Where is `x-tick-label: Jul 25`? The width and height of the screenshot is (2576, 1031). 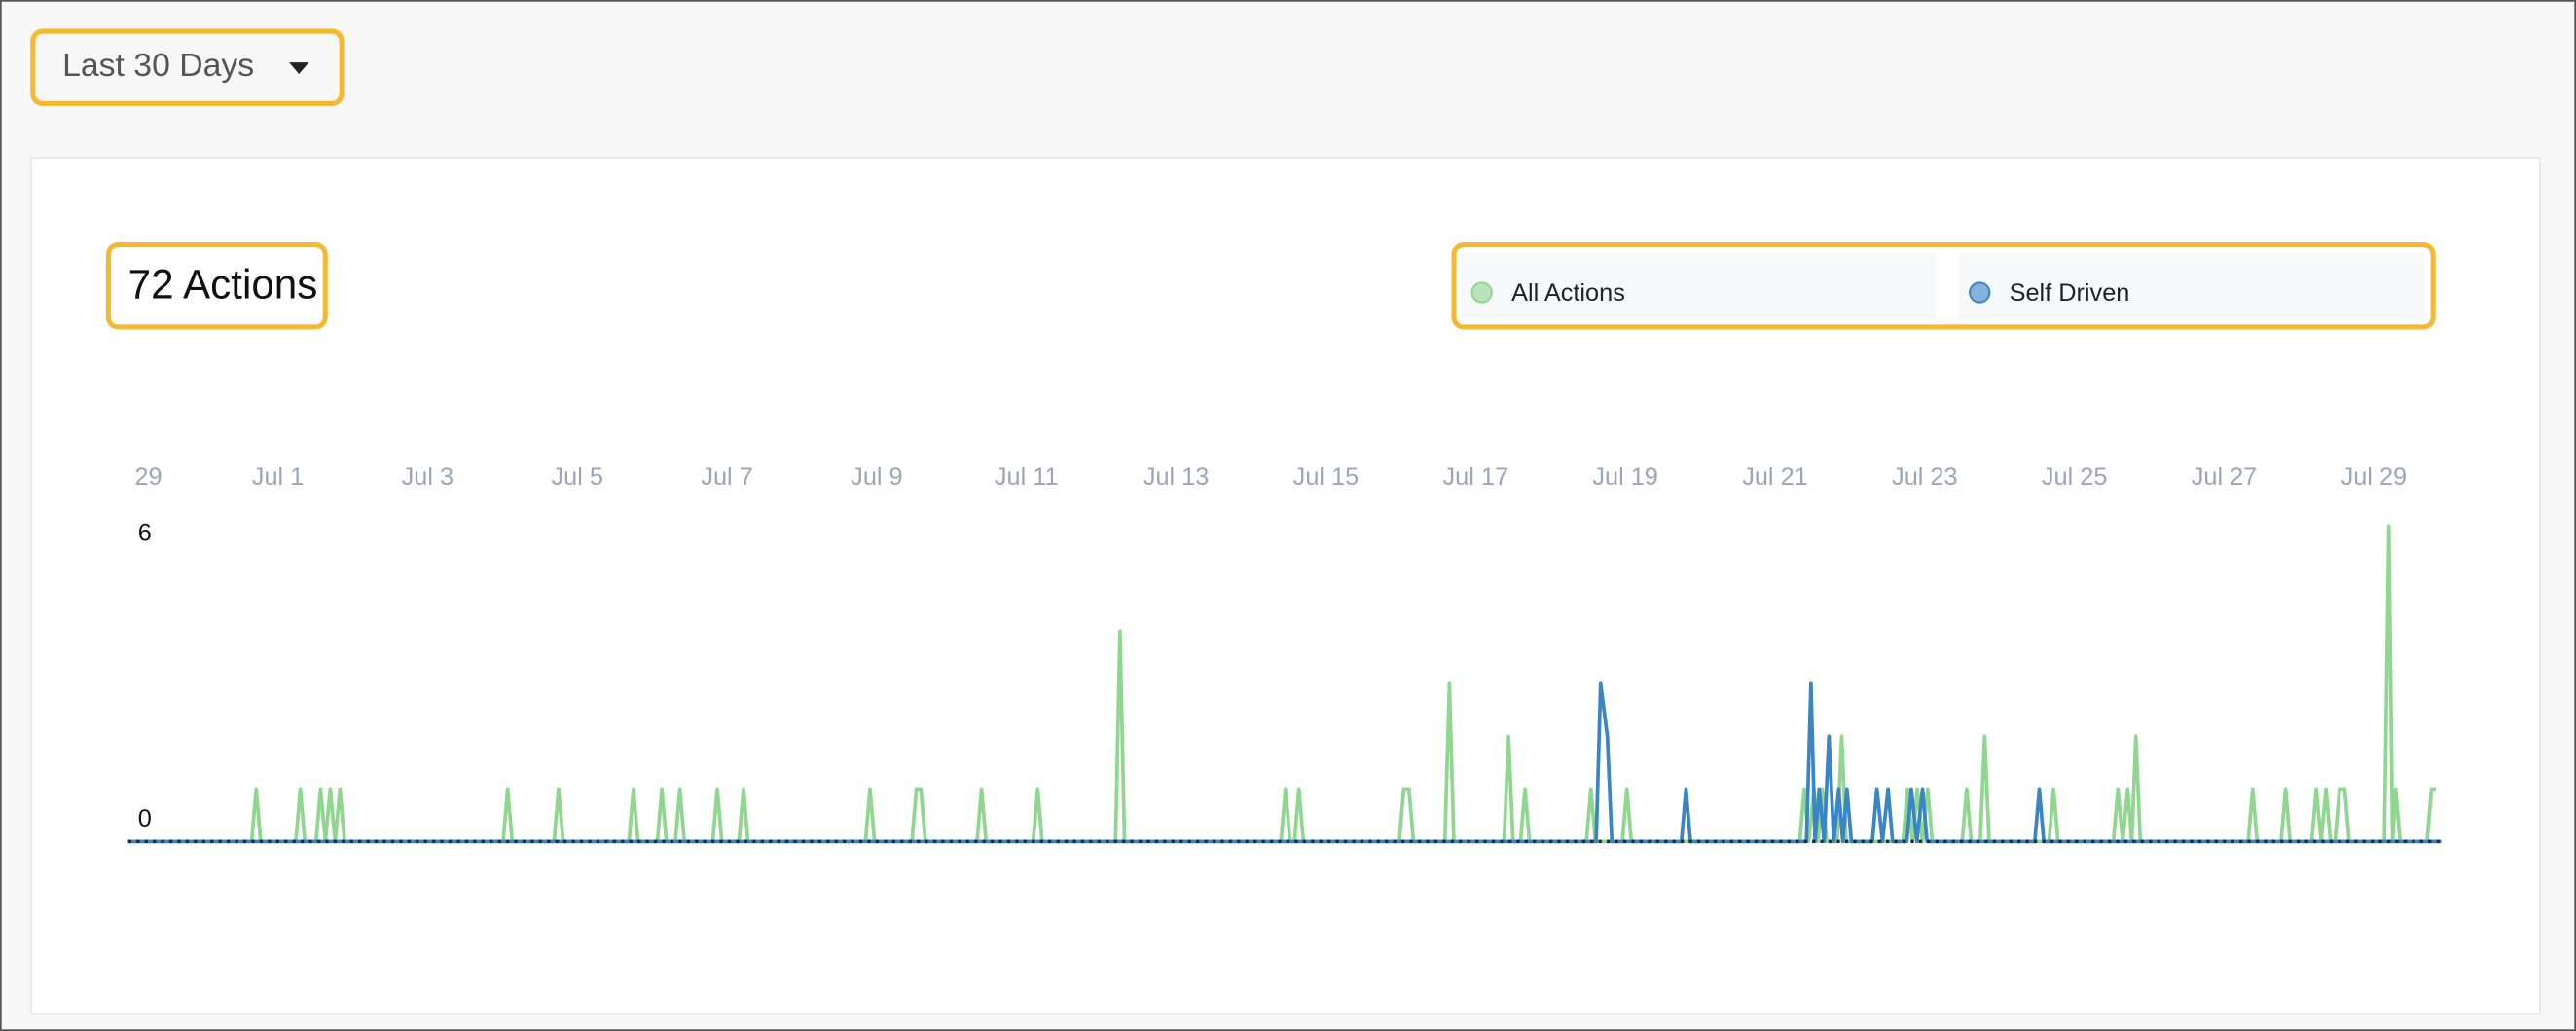
x-tick-label: Jul 25 is located at coordinates (2075, 477).